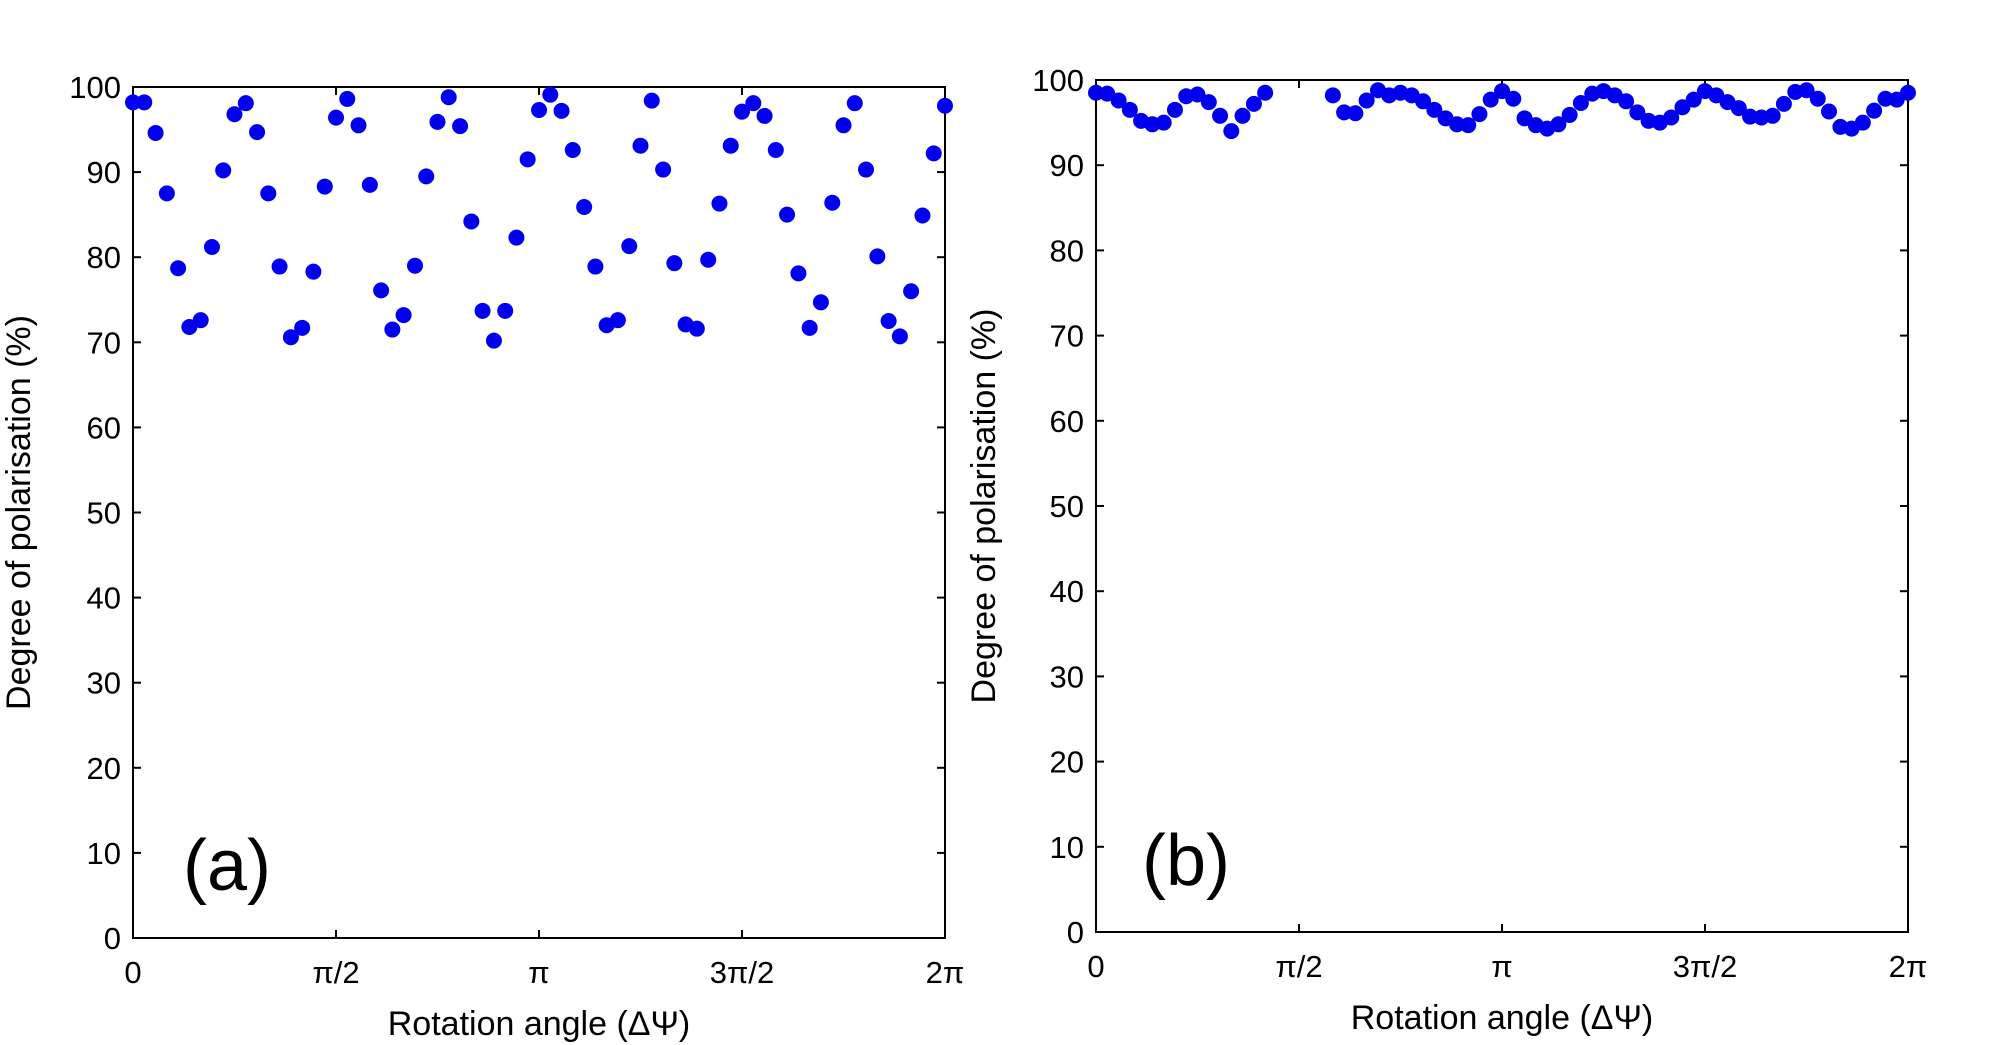 The image size is (1997, 1045). Describe the element at coordinates (1298, 966) in the screenshot. I see `x-tick-label: π/2` at that location.